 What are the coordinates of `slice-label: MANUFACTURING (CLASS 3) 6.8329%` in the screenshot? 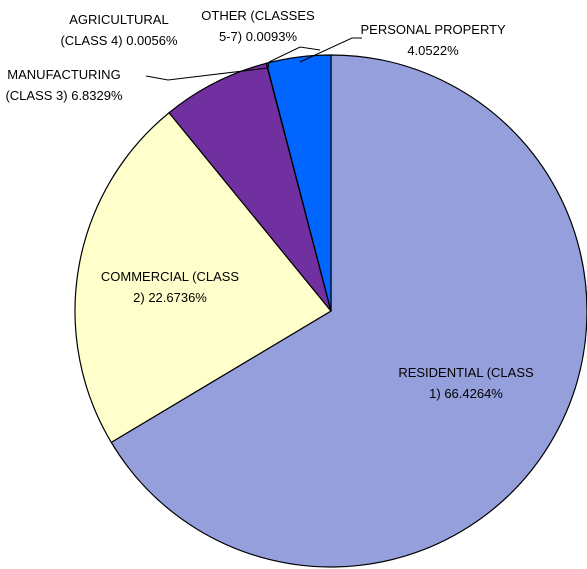 It's located at (64, 85).